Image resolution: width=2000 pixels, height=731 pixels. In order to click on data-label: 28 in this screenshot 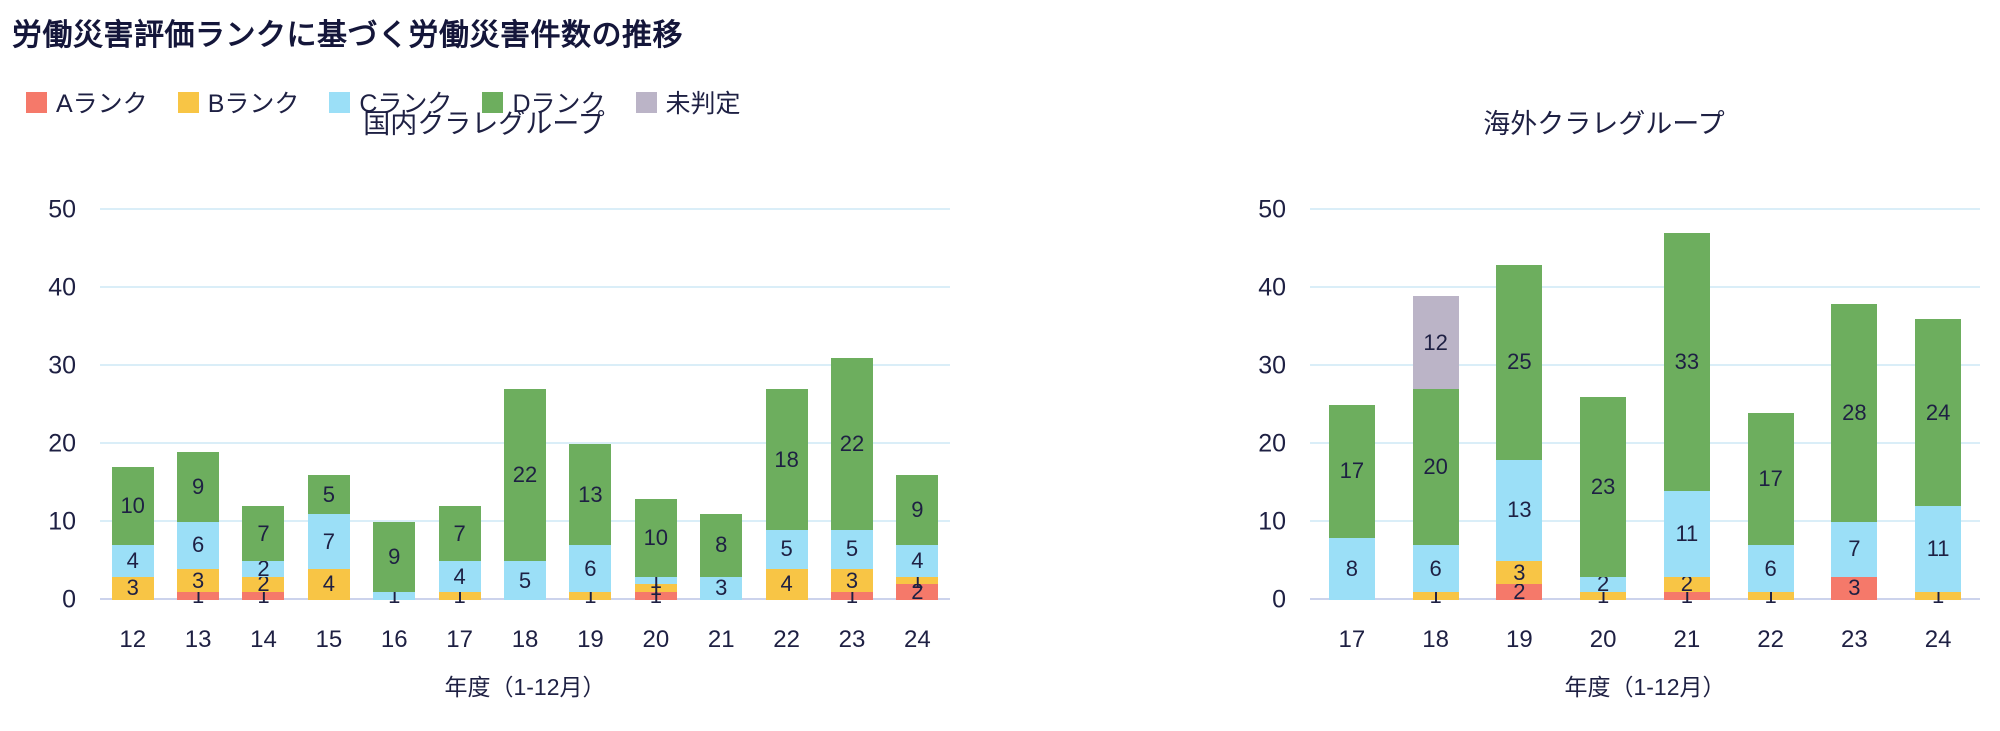, I will do `click(1854, 412)`.